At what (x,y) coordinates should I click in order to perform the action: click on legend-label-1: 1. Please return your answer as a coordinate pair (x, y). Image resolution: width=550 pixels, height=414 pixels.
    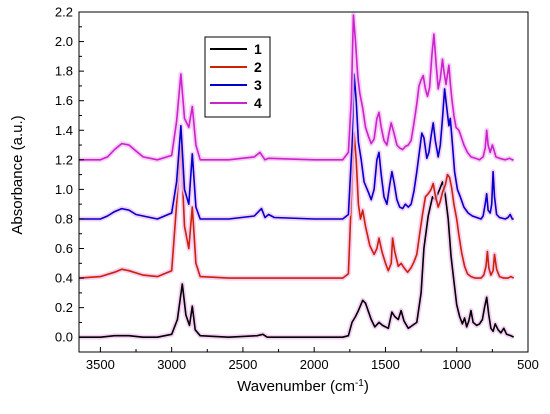
    Looking at the image, I should click on (258, 49).